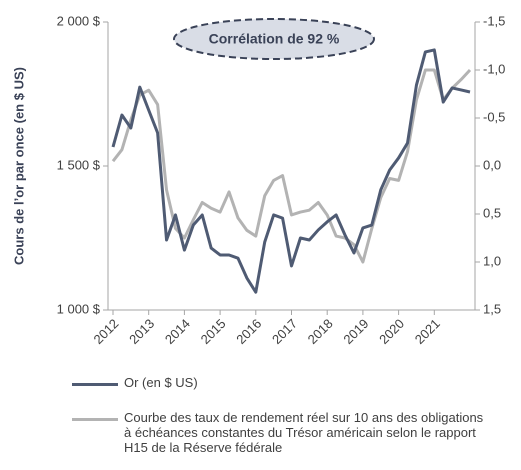 Image resolution: width=521 pixels, height=470 pixels. Describe the element at coordinates (105, 331) in the screenshot. I see `x-tick-label: 2012` at that location.